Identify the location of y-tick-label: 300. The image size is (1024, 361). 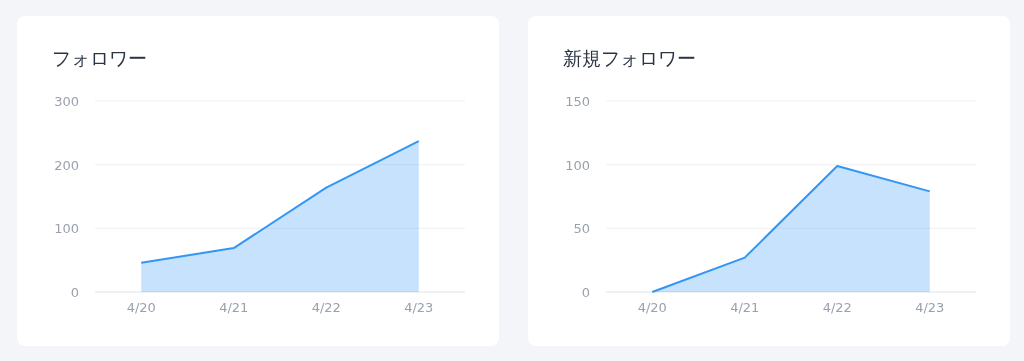
(66, 101).